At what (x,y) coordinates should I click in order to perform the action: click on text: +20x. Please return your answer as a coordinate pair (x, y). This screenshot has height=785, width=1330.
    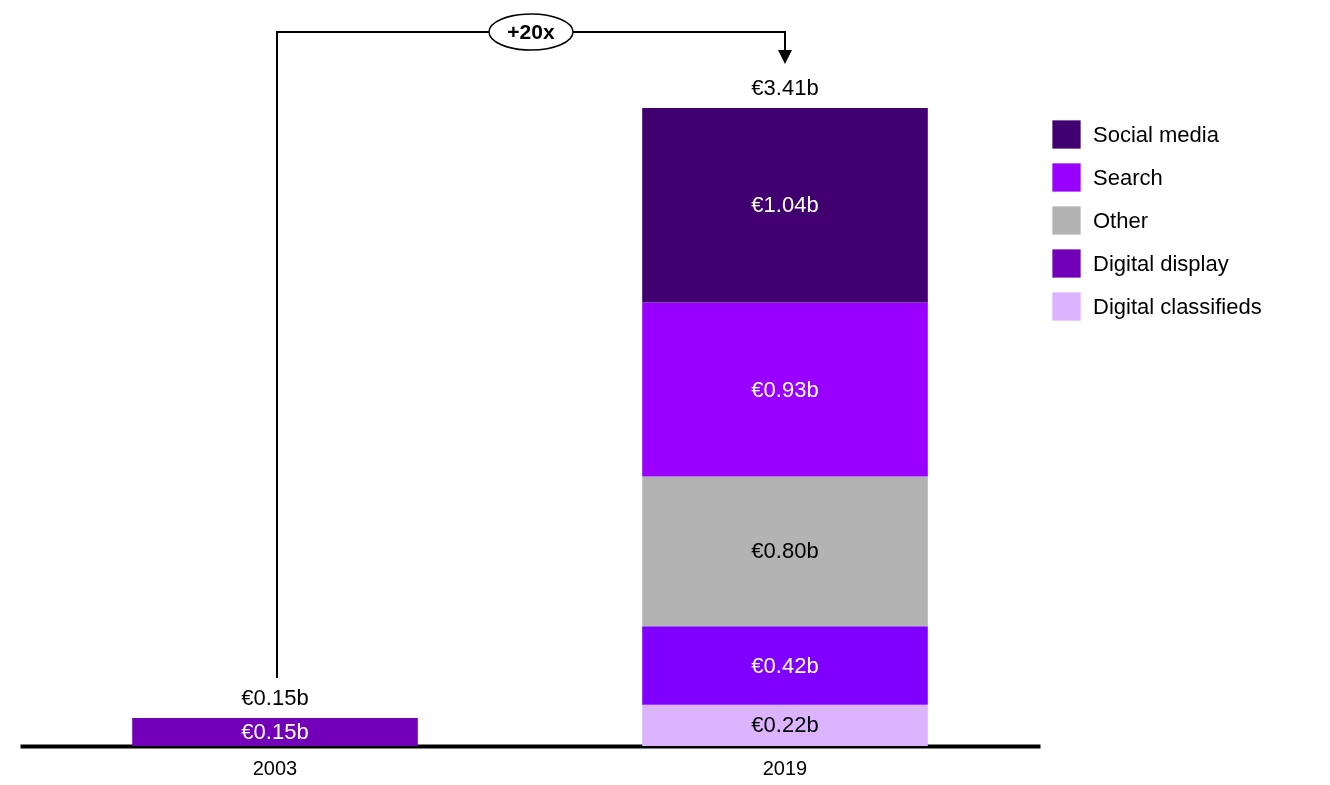
    Looking at the image, I should click on (531, 31).